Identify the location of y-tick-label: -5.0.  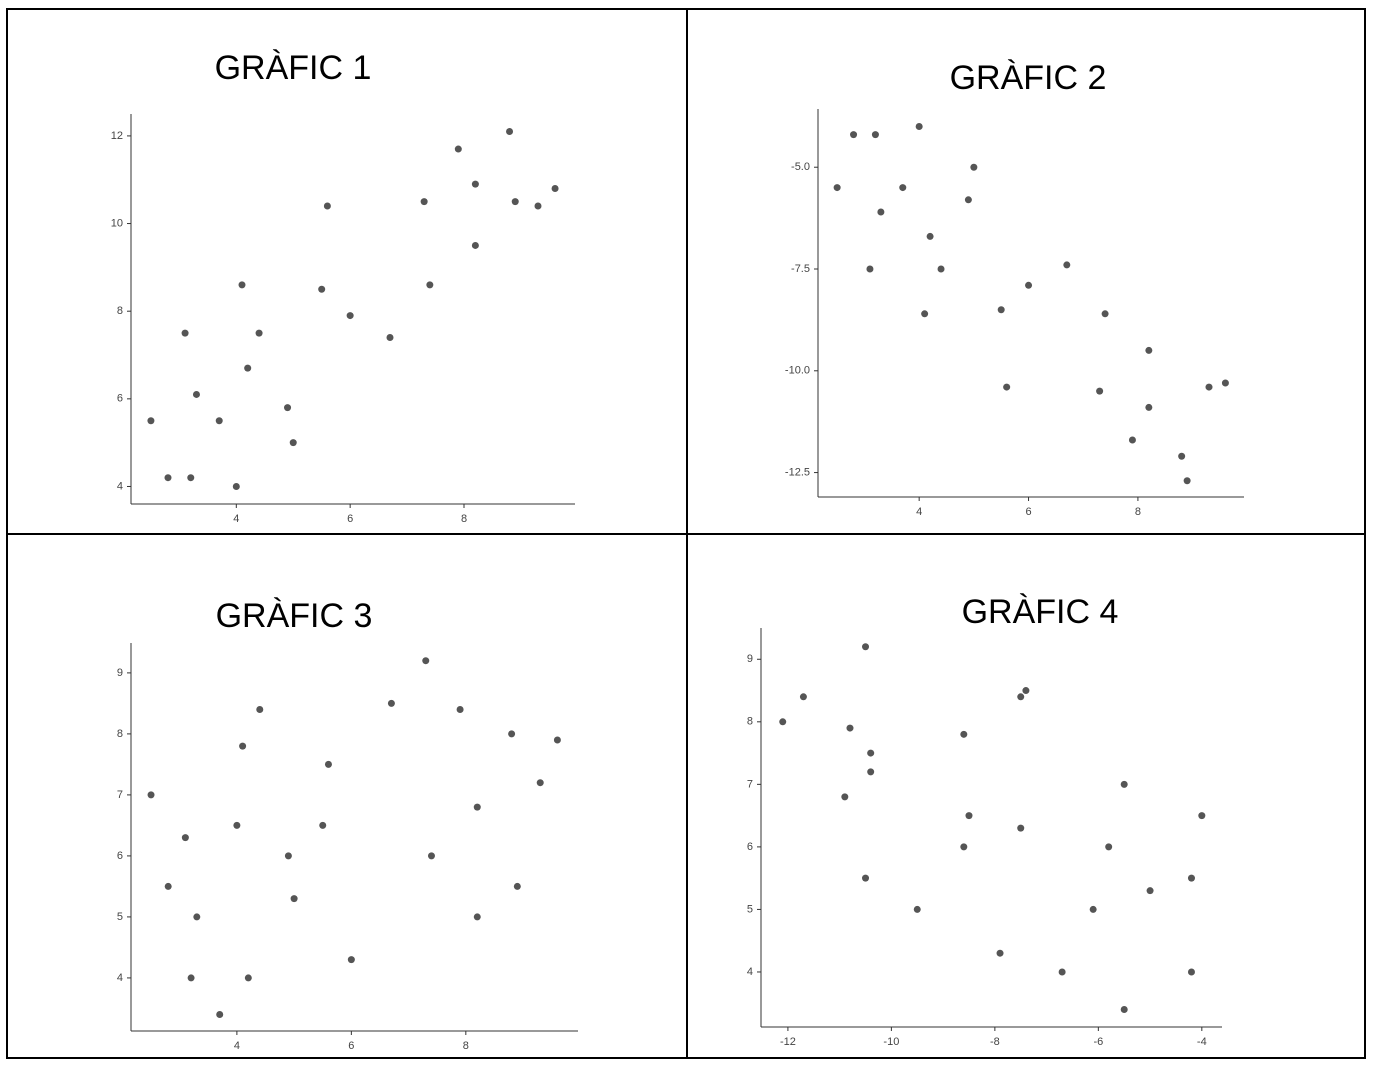
(800, 167).